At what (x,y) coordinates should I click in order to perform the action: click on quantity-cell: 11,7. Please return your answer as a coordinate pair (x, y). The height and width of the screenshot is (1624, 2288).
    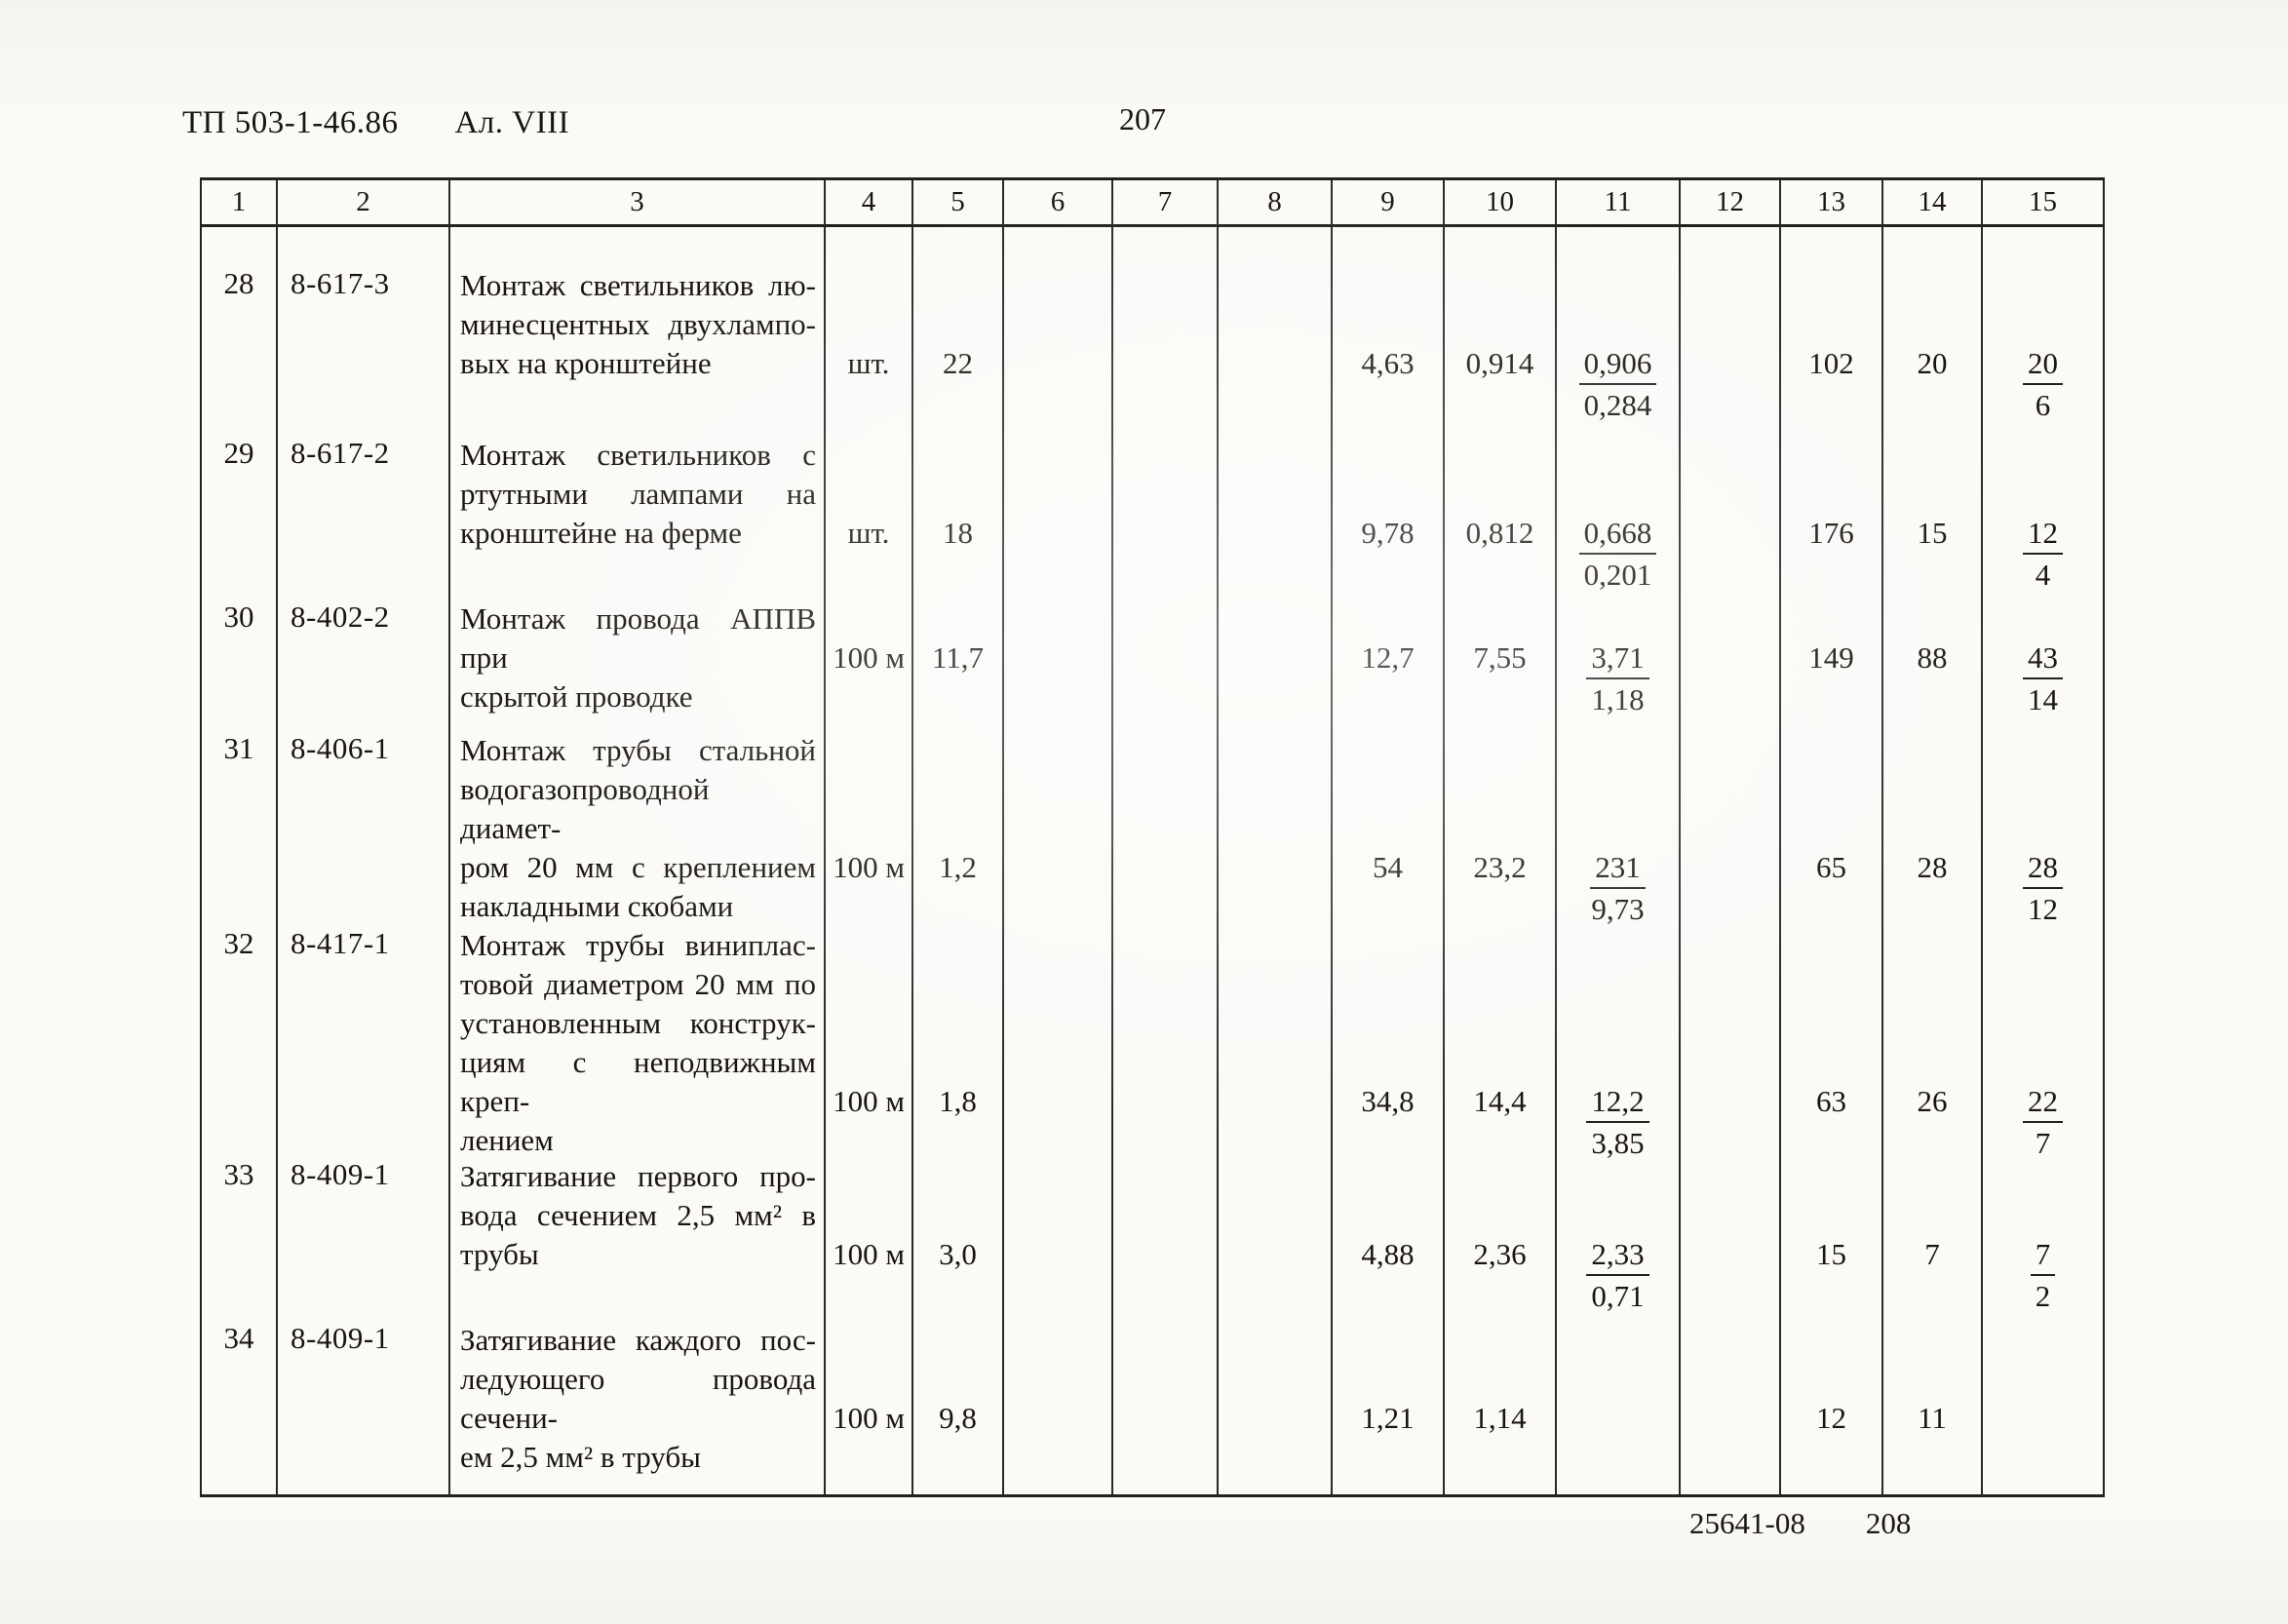
    Looking at the image, I should click on (959, 662).